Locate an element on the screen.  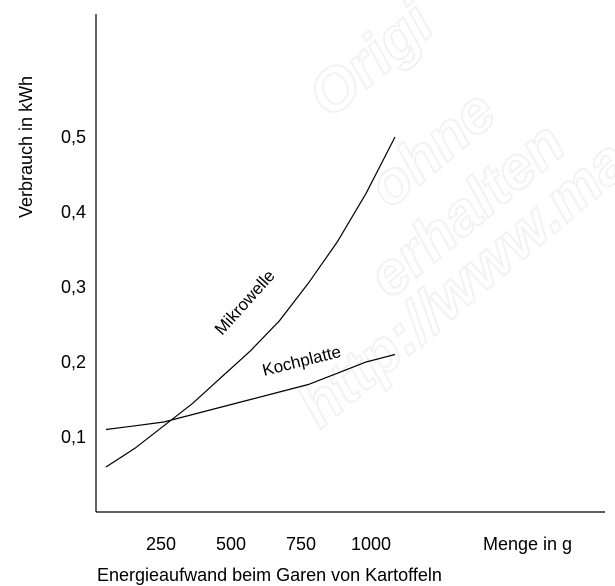
x-tick-label: 500 is located at coordinates (231, 544).